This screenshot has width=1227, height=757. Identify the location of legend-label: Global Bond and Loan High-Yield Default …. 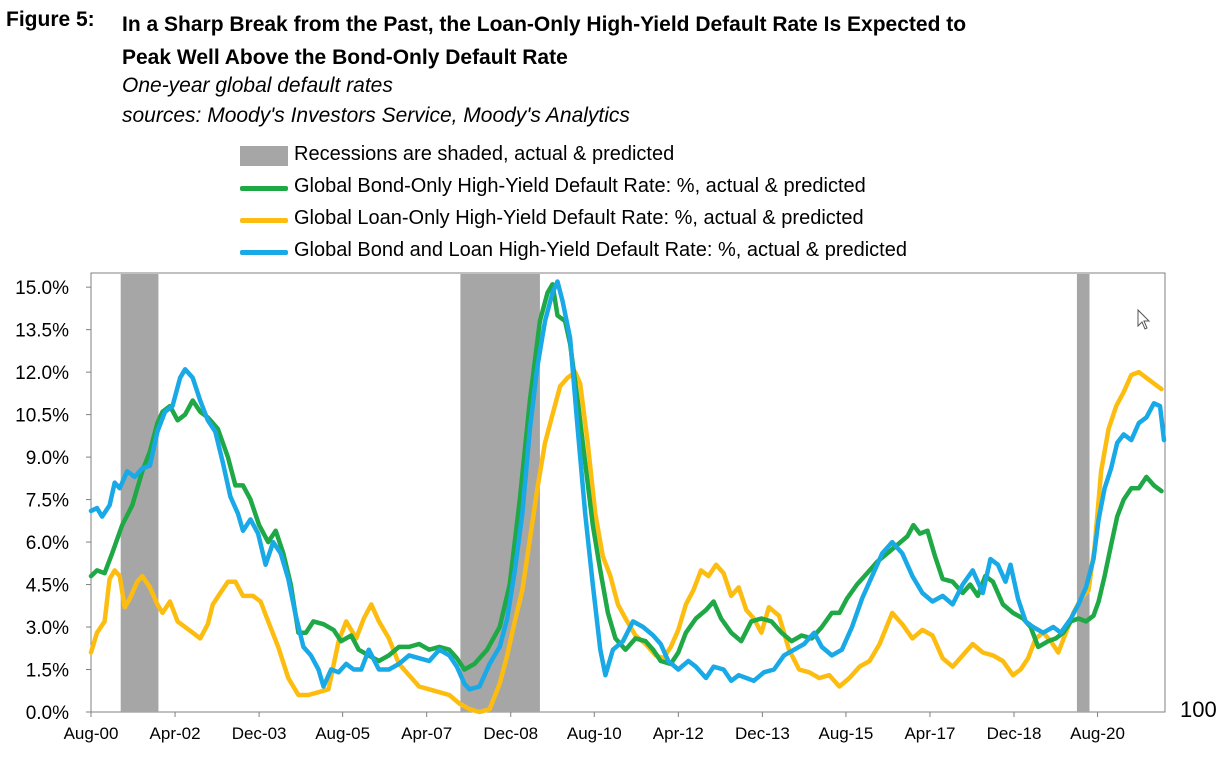
(600, 250).